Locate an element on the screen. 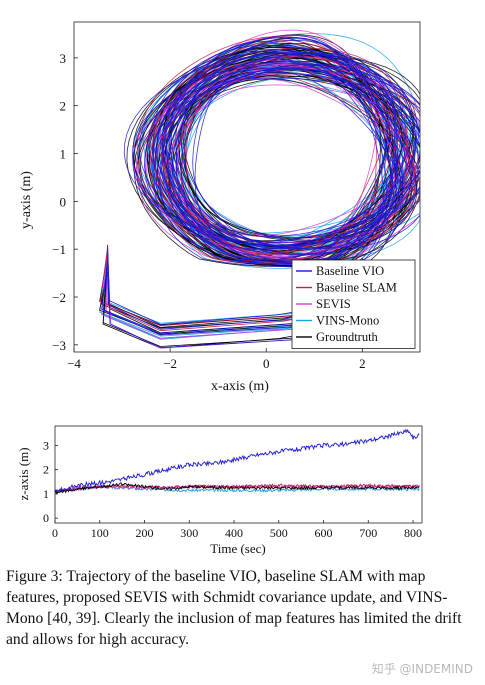  x-tick-label: −2 is located at coordinates (170, 363).